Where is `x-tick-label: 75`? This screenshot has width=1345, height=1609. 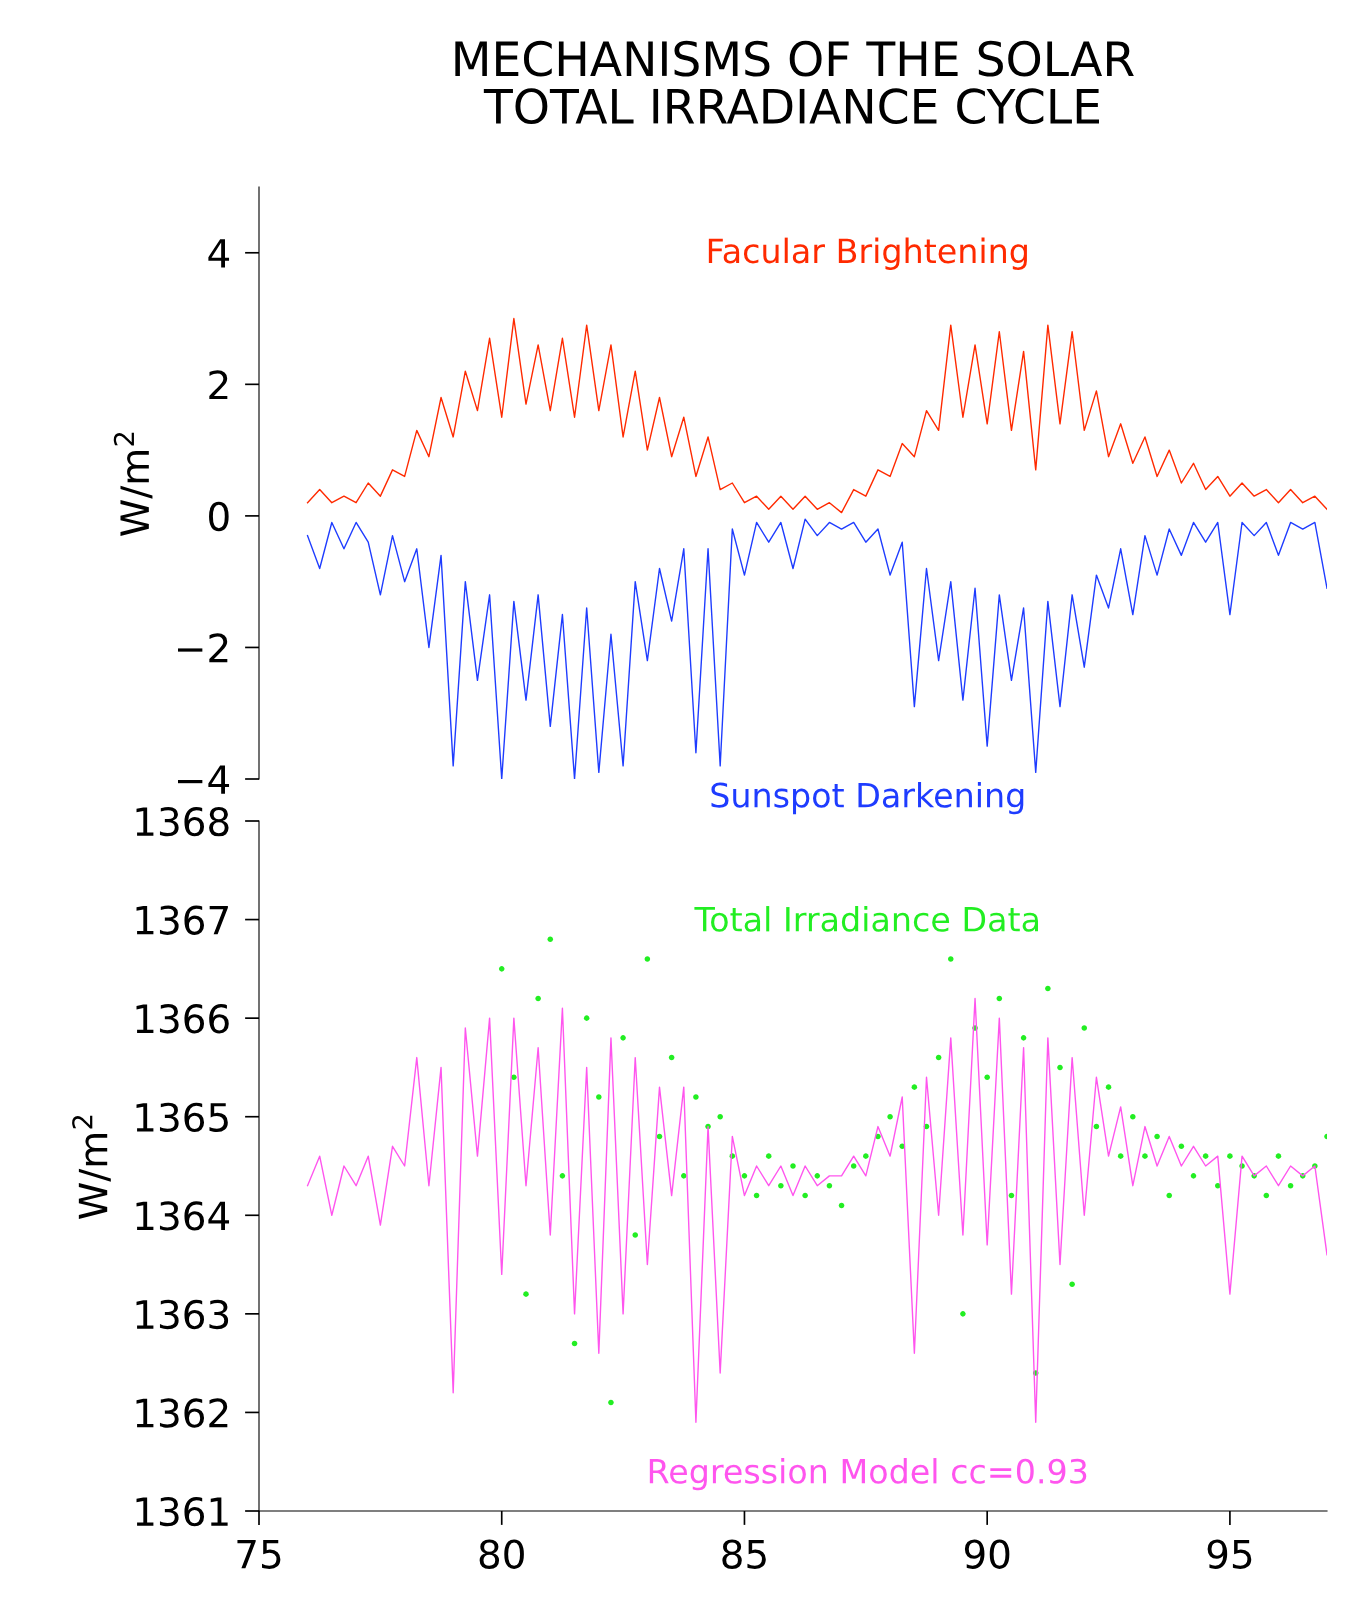
x-tick-label: 75 is located at coordinates (259, 1554).